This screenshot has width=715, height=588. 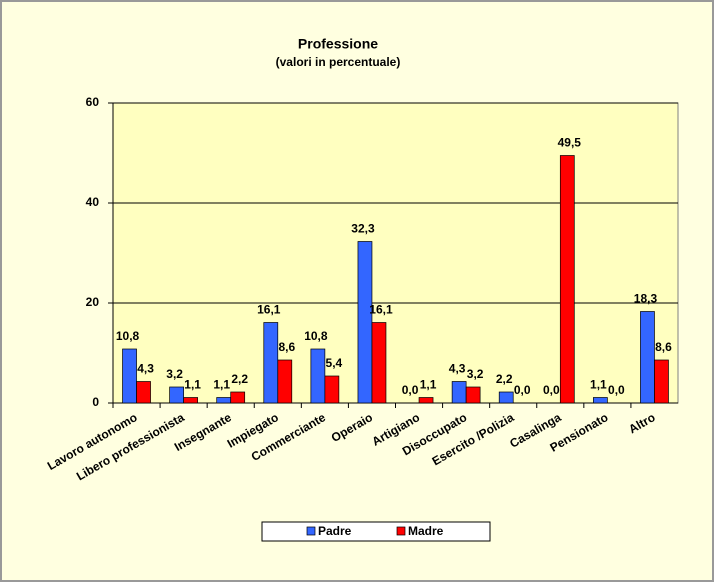 I want to click on y-tick-label: 40, so click(x=93, y=202).